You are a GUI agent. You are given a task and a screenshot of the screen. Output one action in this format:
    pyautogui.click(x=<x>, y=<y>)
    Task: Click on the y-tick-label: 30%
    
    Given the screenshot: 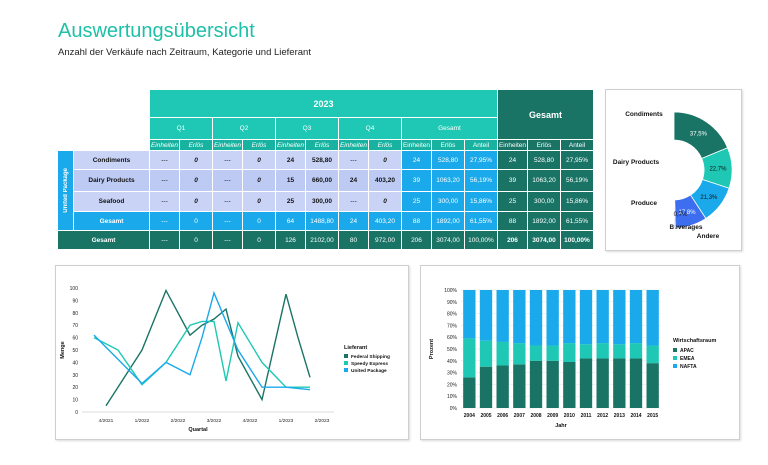 What is the action you would take?
    pyautogui.click(x=452, y=374)
    